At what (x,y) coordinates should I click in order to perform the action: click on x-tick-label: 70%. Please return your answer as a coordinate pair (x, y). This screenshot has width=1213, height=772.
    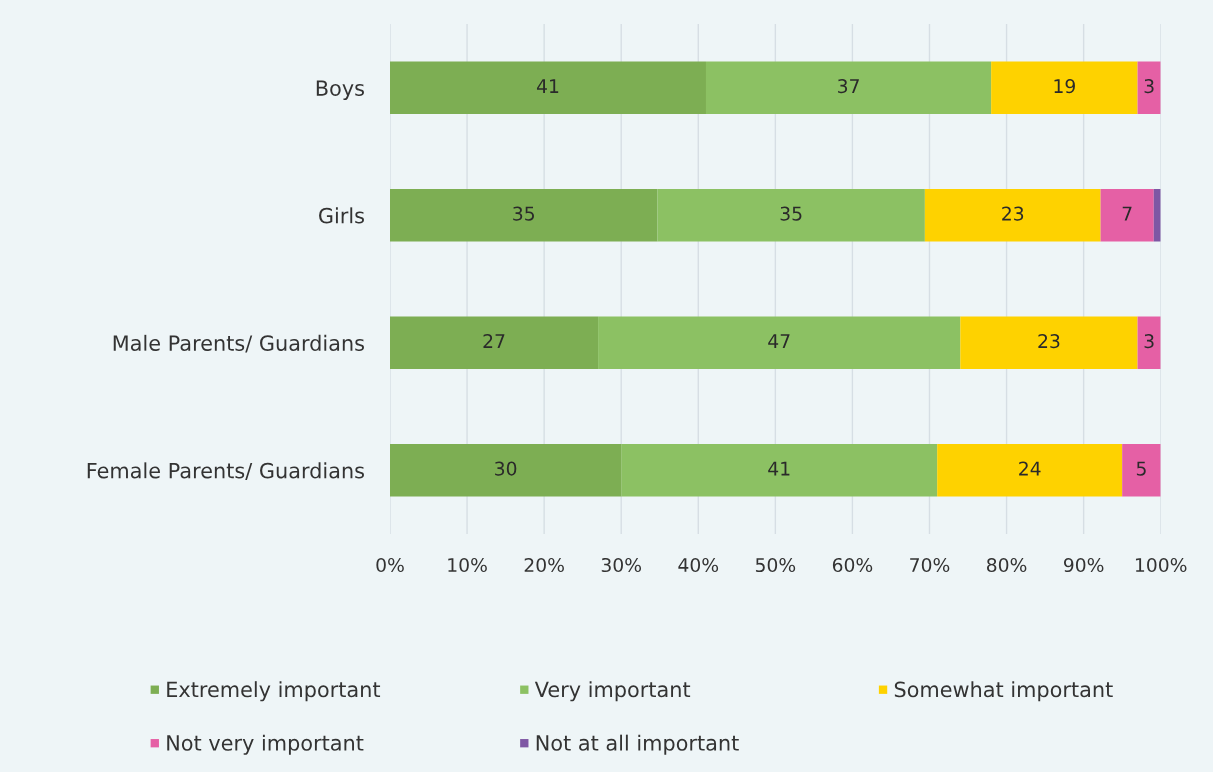
    Looking at the image, I should click on (930, 565).